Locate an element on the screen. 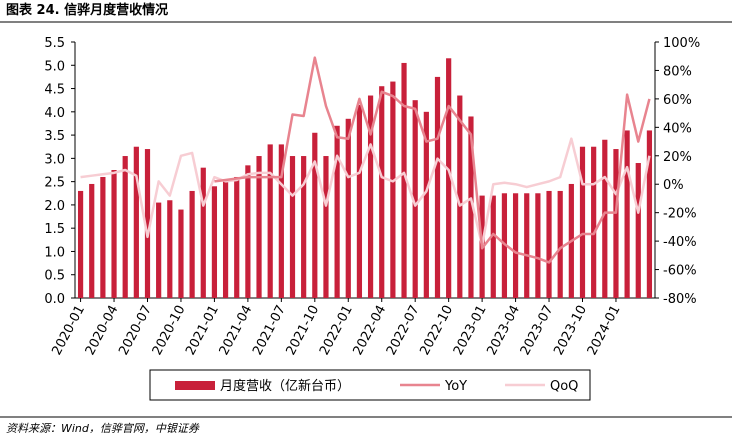 The image size is (732, 441). y-tick-label: 1.5 is located at coordinates (54, 229).